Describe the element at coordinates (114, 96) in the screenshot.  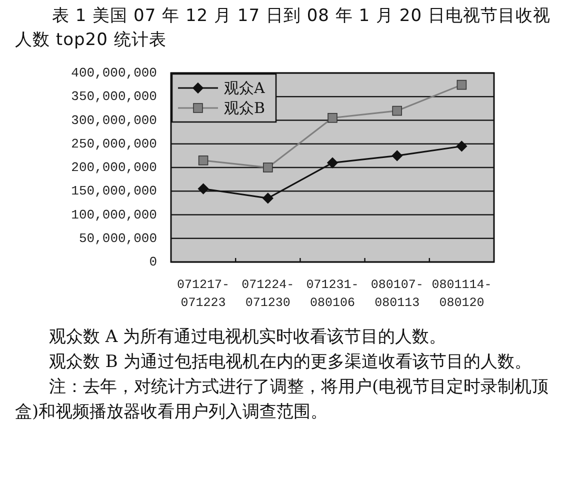
I see `y-tick-label: 350,000,000` at that location.